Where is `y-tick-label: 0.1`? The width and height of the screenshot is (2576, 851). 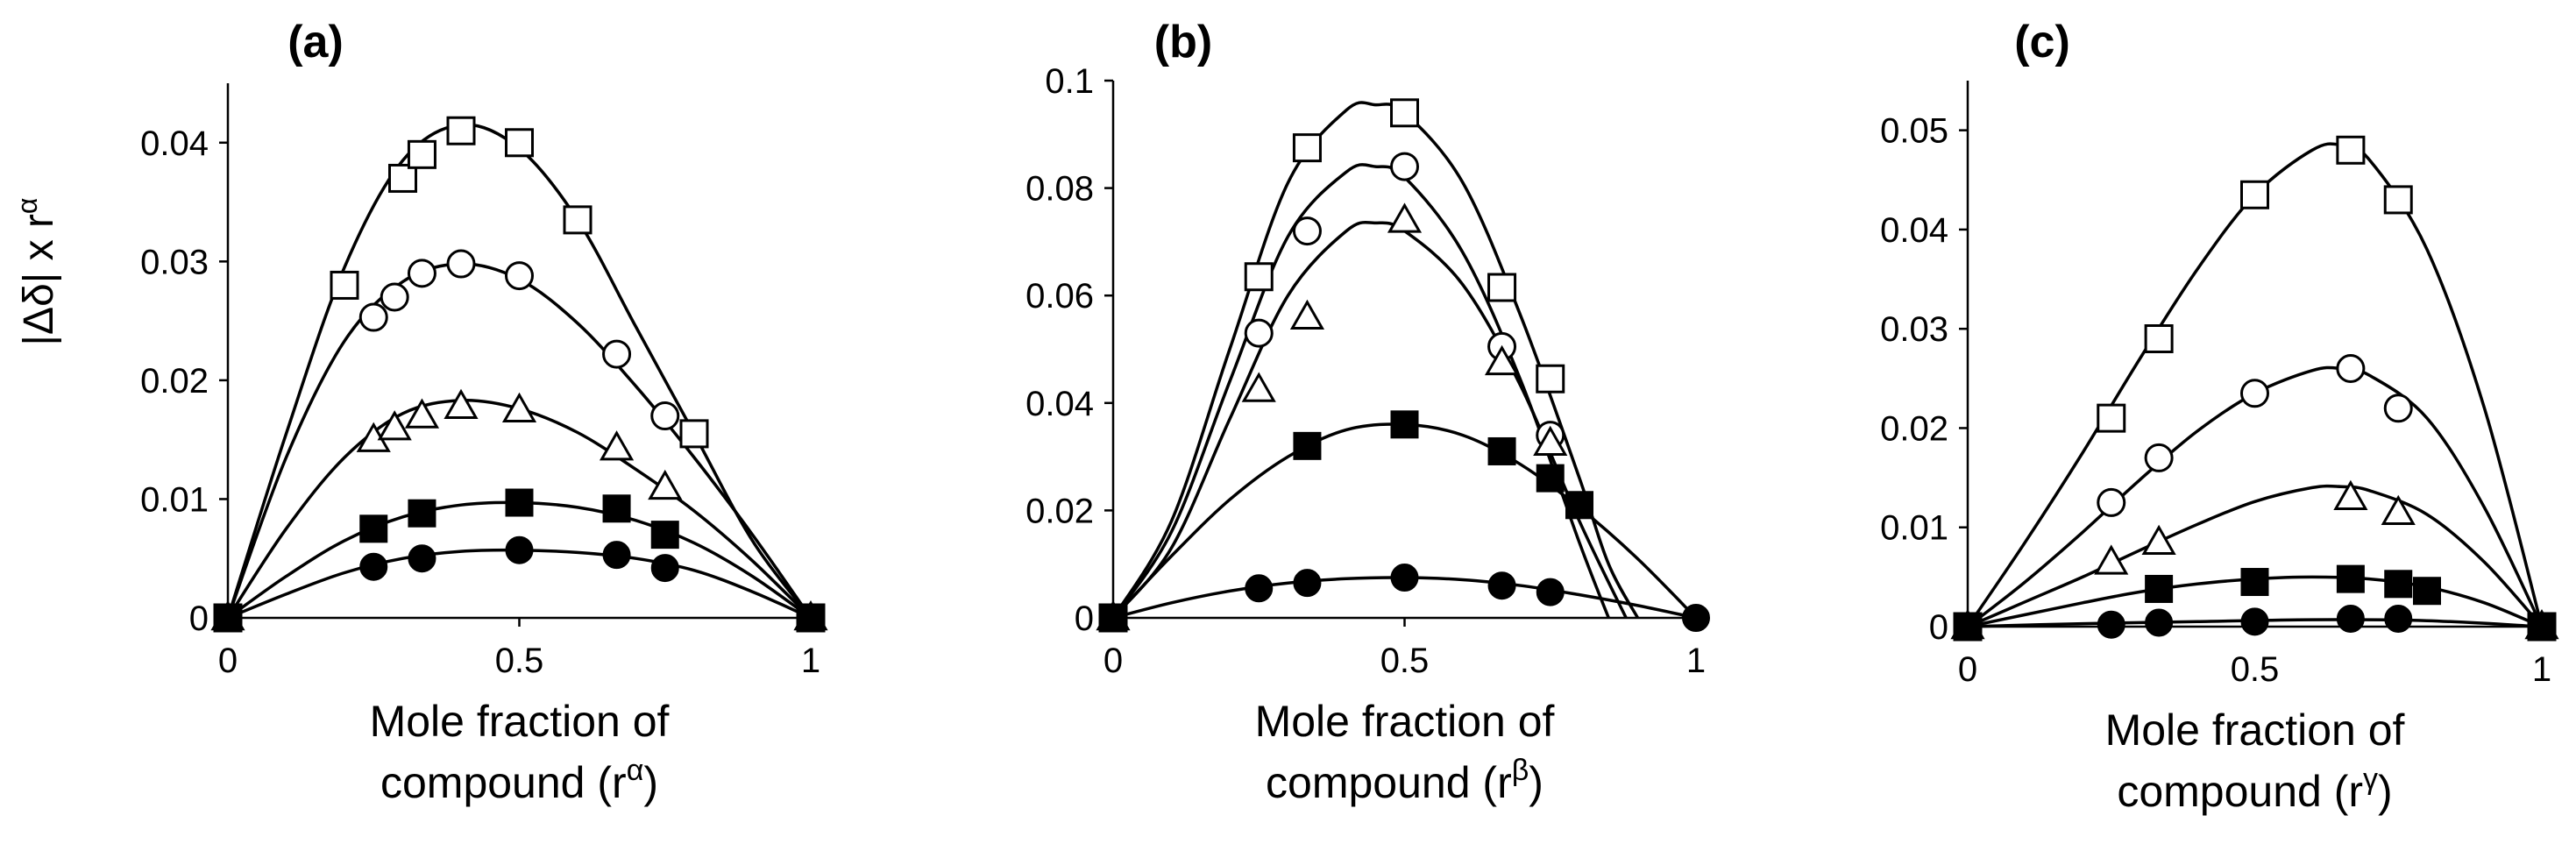 y-tick-label: 0.1 is located at coordinates (1069, 81).